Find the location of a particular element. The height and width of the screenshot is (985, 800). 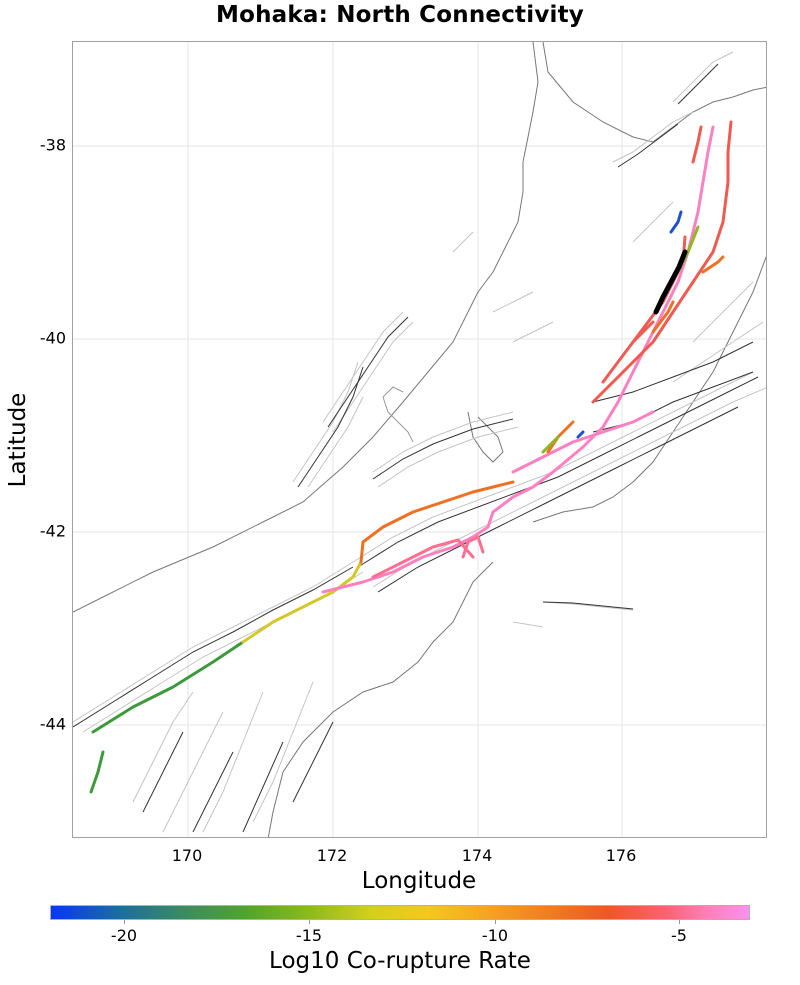

colorbar-tick-label: -20 is located at coordinates (124, 935).